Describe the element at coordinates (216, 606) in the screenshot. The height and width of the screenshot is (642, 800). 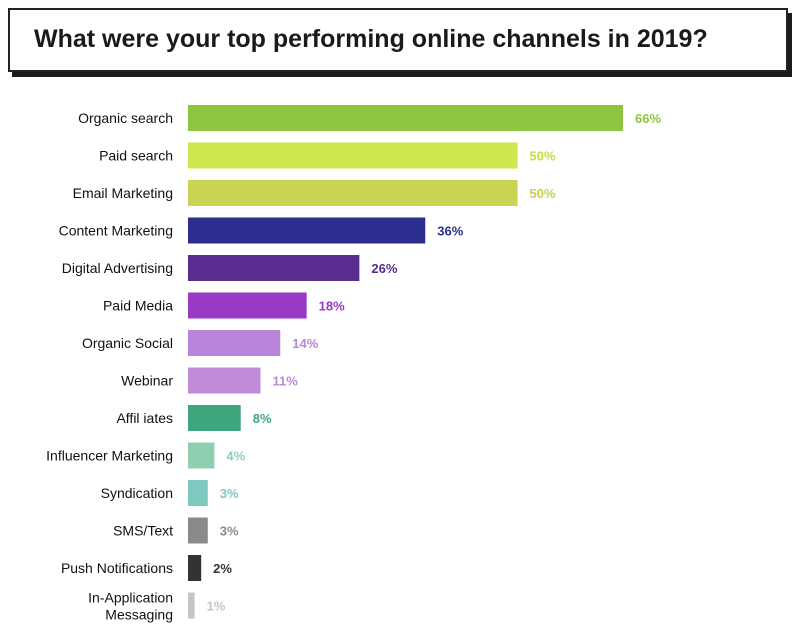
I see `value-label-in-application-messaging: 1%` at that location.